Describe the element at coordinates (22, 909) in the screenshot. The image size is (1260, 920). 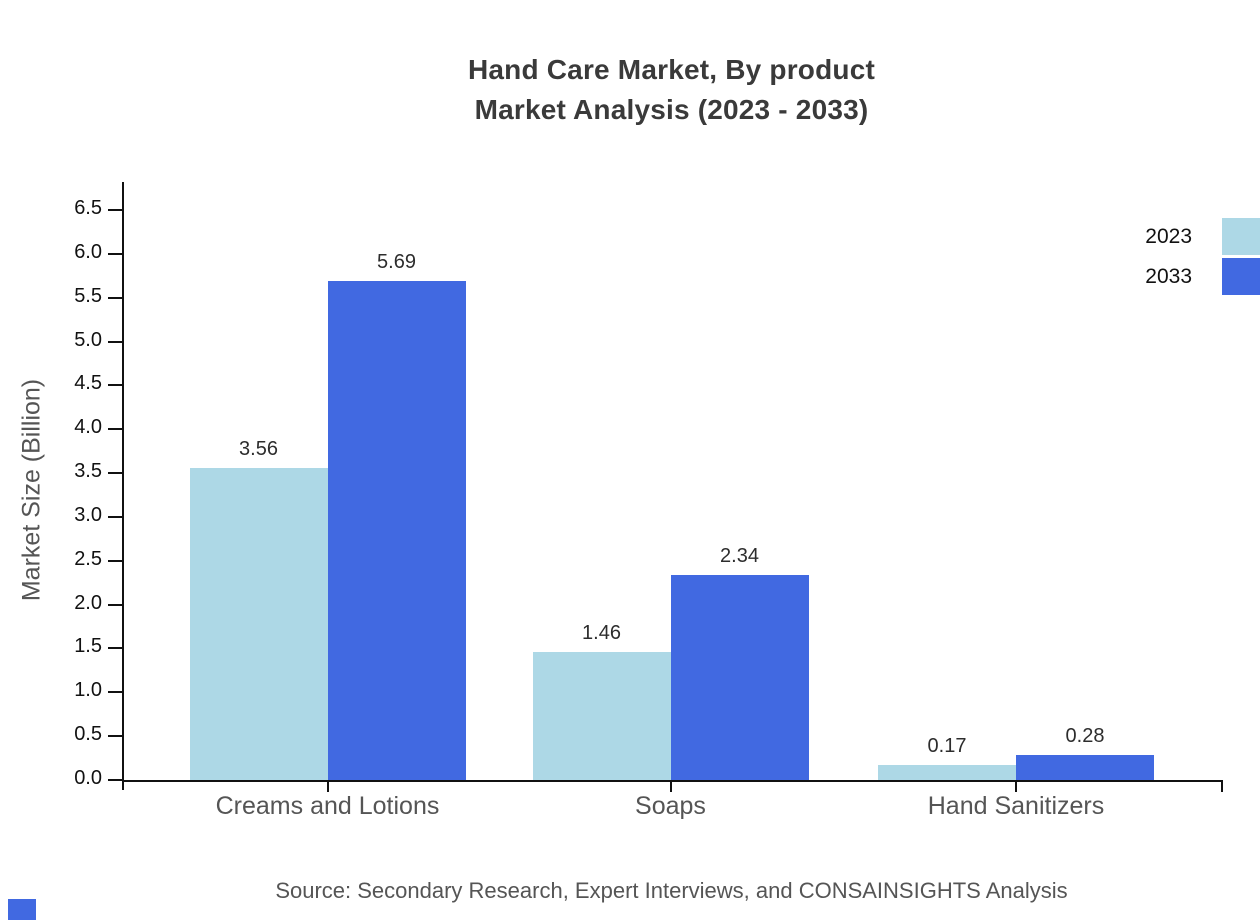
I see `brand-mark` at that location.